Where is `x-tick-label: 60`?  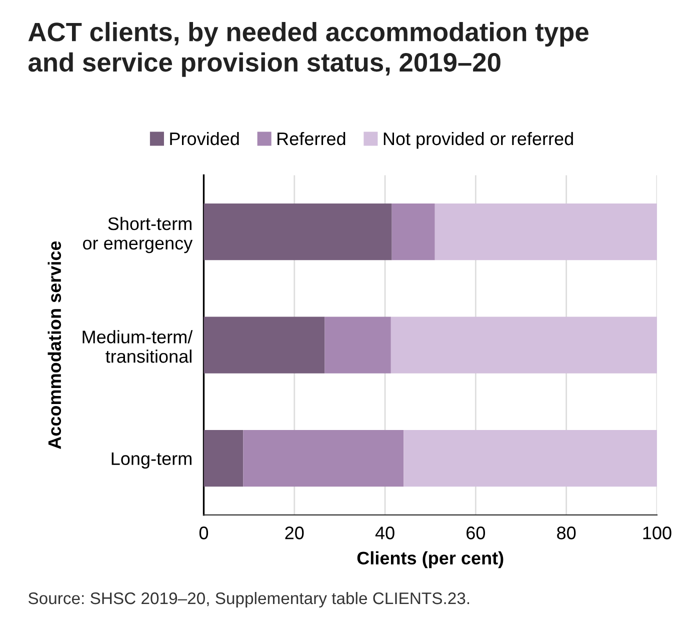 x-tick-label: 60 is located at coordinates (476, 533).